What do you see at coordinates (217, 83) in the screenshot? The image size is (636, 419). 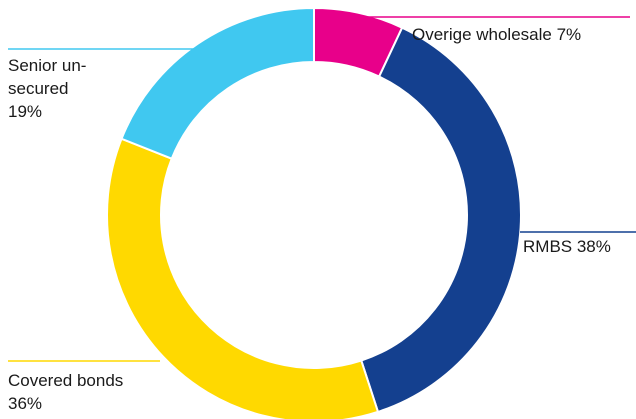 I see `slice-senior-unsecured` at bounding box center [217, 83].